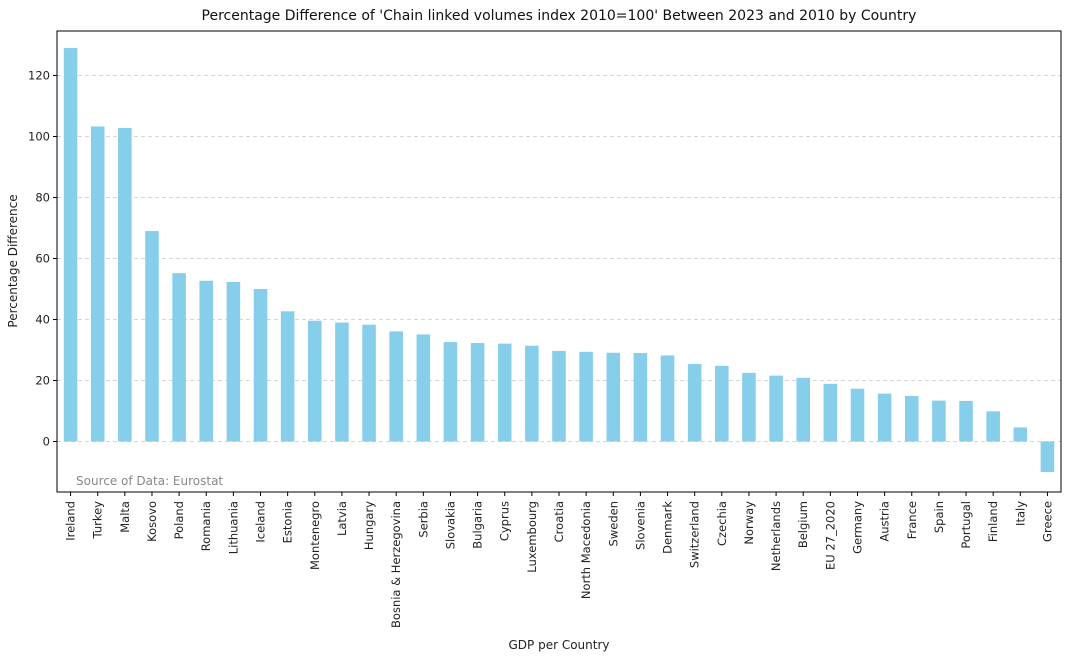 The width and height of the screenshot is (1068, 659). What do you see at coordinates (668, 527) in the screenshot?
I see `x-tick-label: Denmark` at bounding box center [668, 527].